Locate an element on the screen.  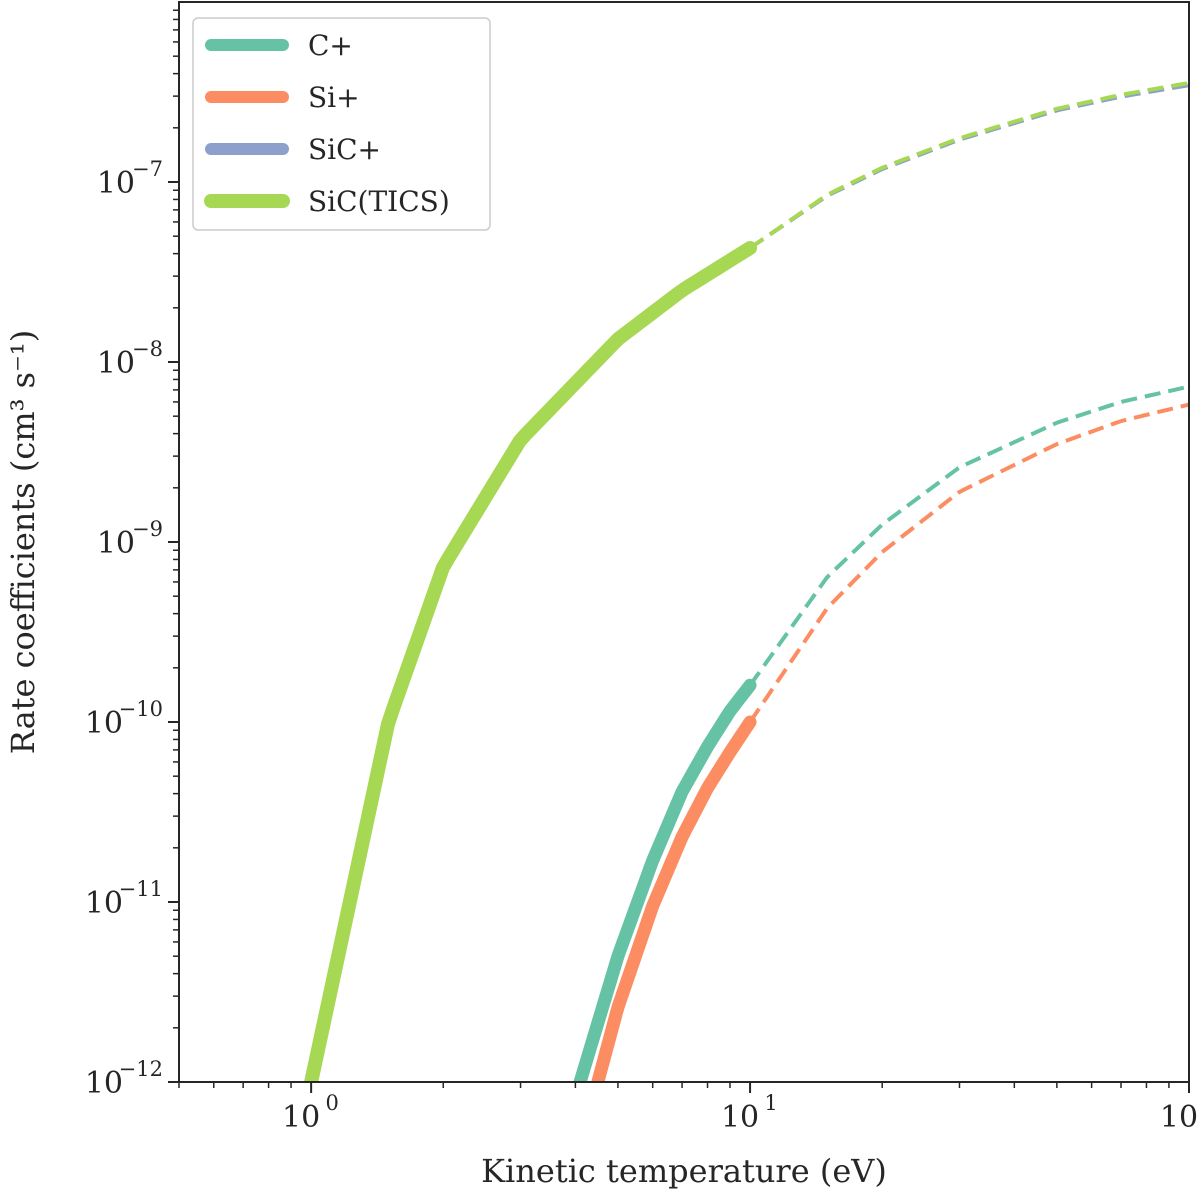
y-tick-exponent: −9 is located at coordinates (147, 529).